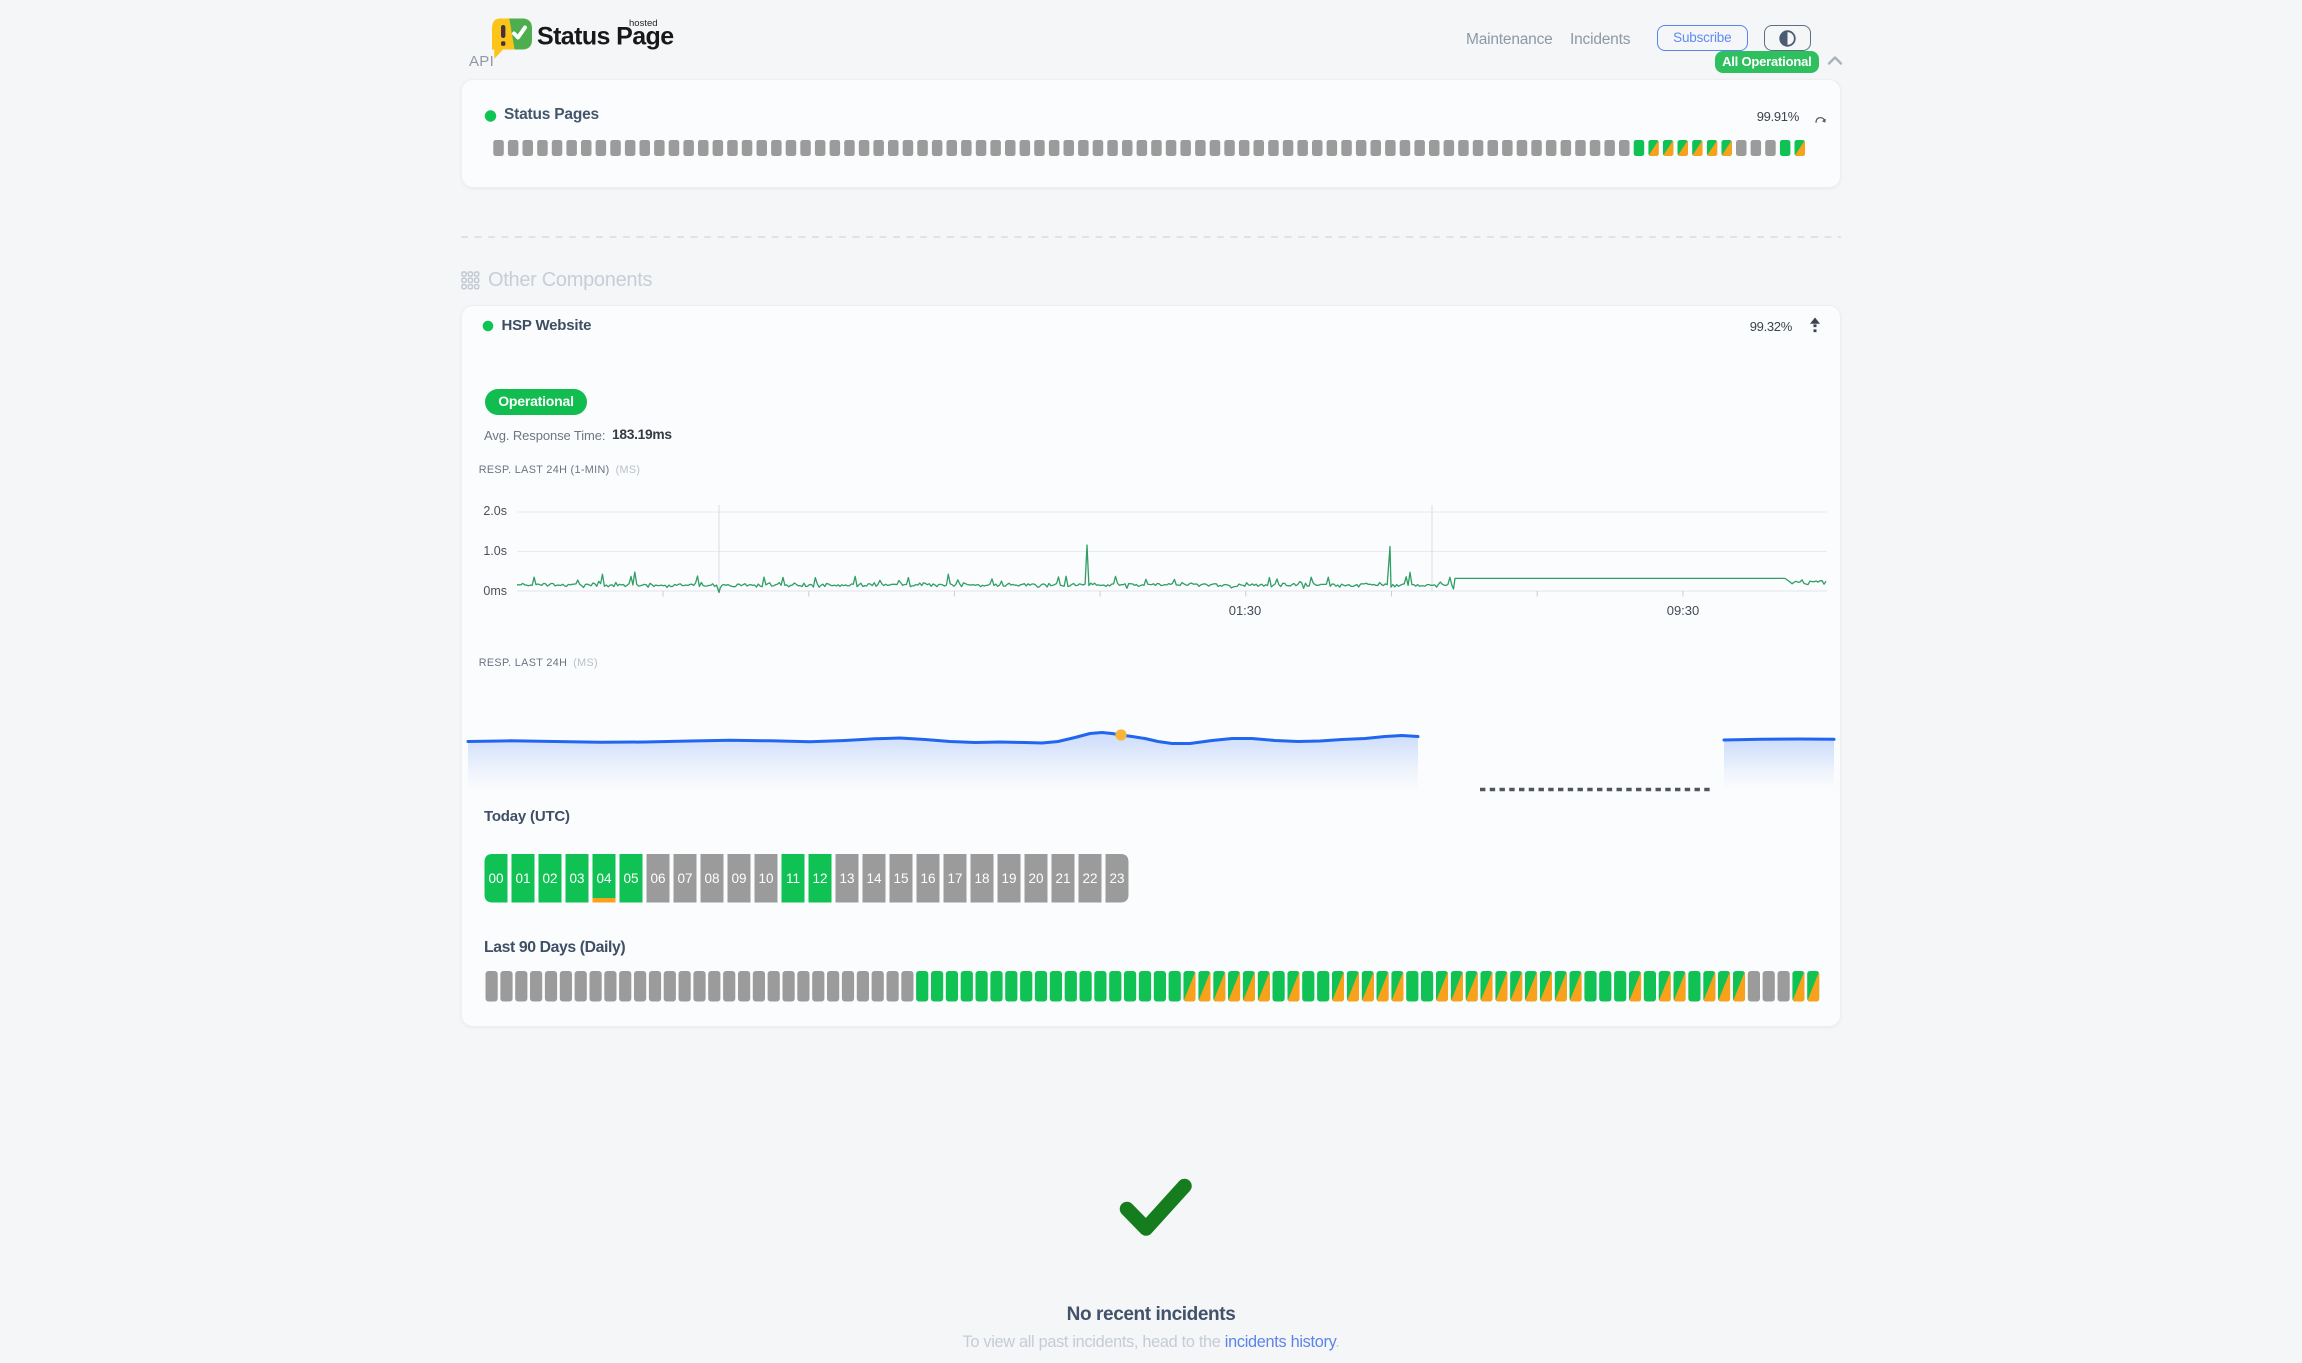 The height and width of the screenshot is (1363, 2302). What do you see at coordinates (576, 878) in the screenshot?
I see `svg-text: 03` at bounding box center [576, 878].